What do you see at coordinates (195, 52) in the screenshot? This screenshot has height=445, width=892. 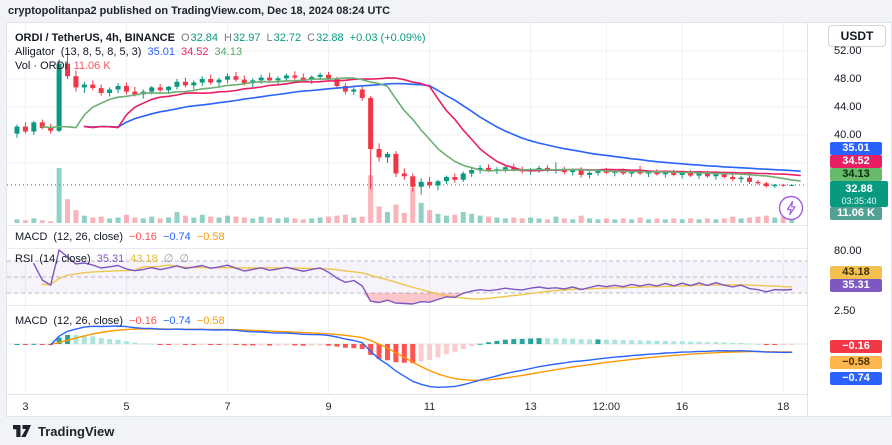 I see `alligator-teeth-value: 34.52` at bounding box center [195, 52].